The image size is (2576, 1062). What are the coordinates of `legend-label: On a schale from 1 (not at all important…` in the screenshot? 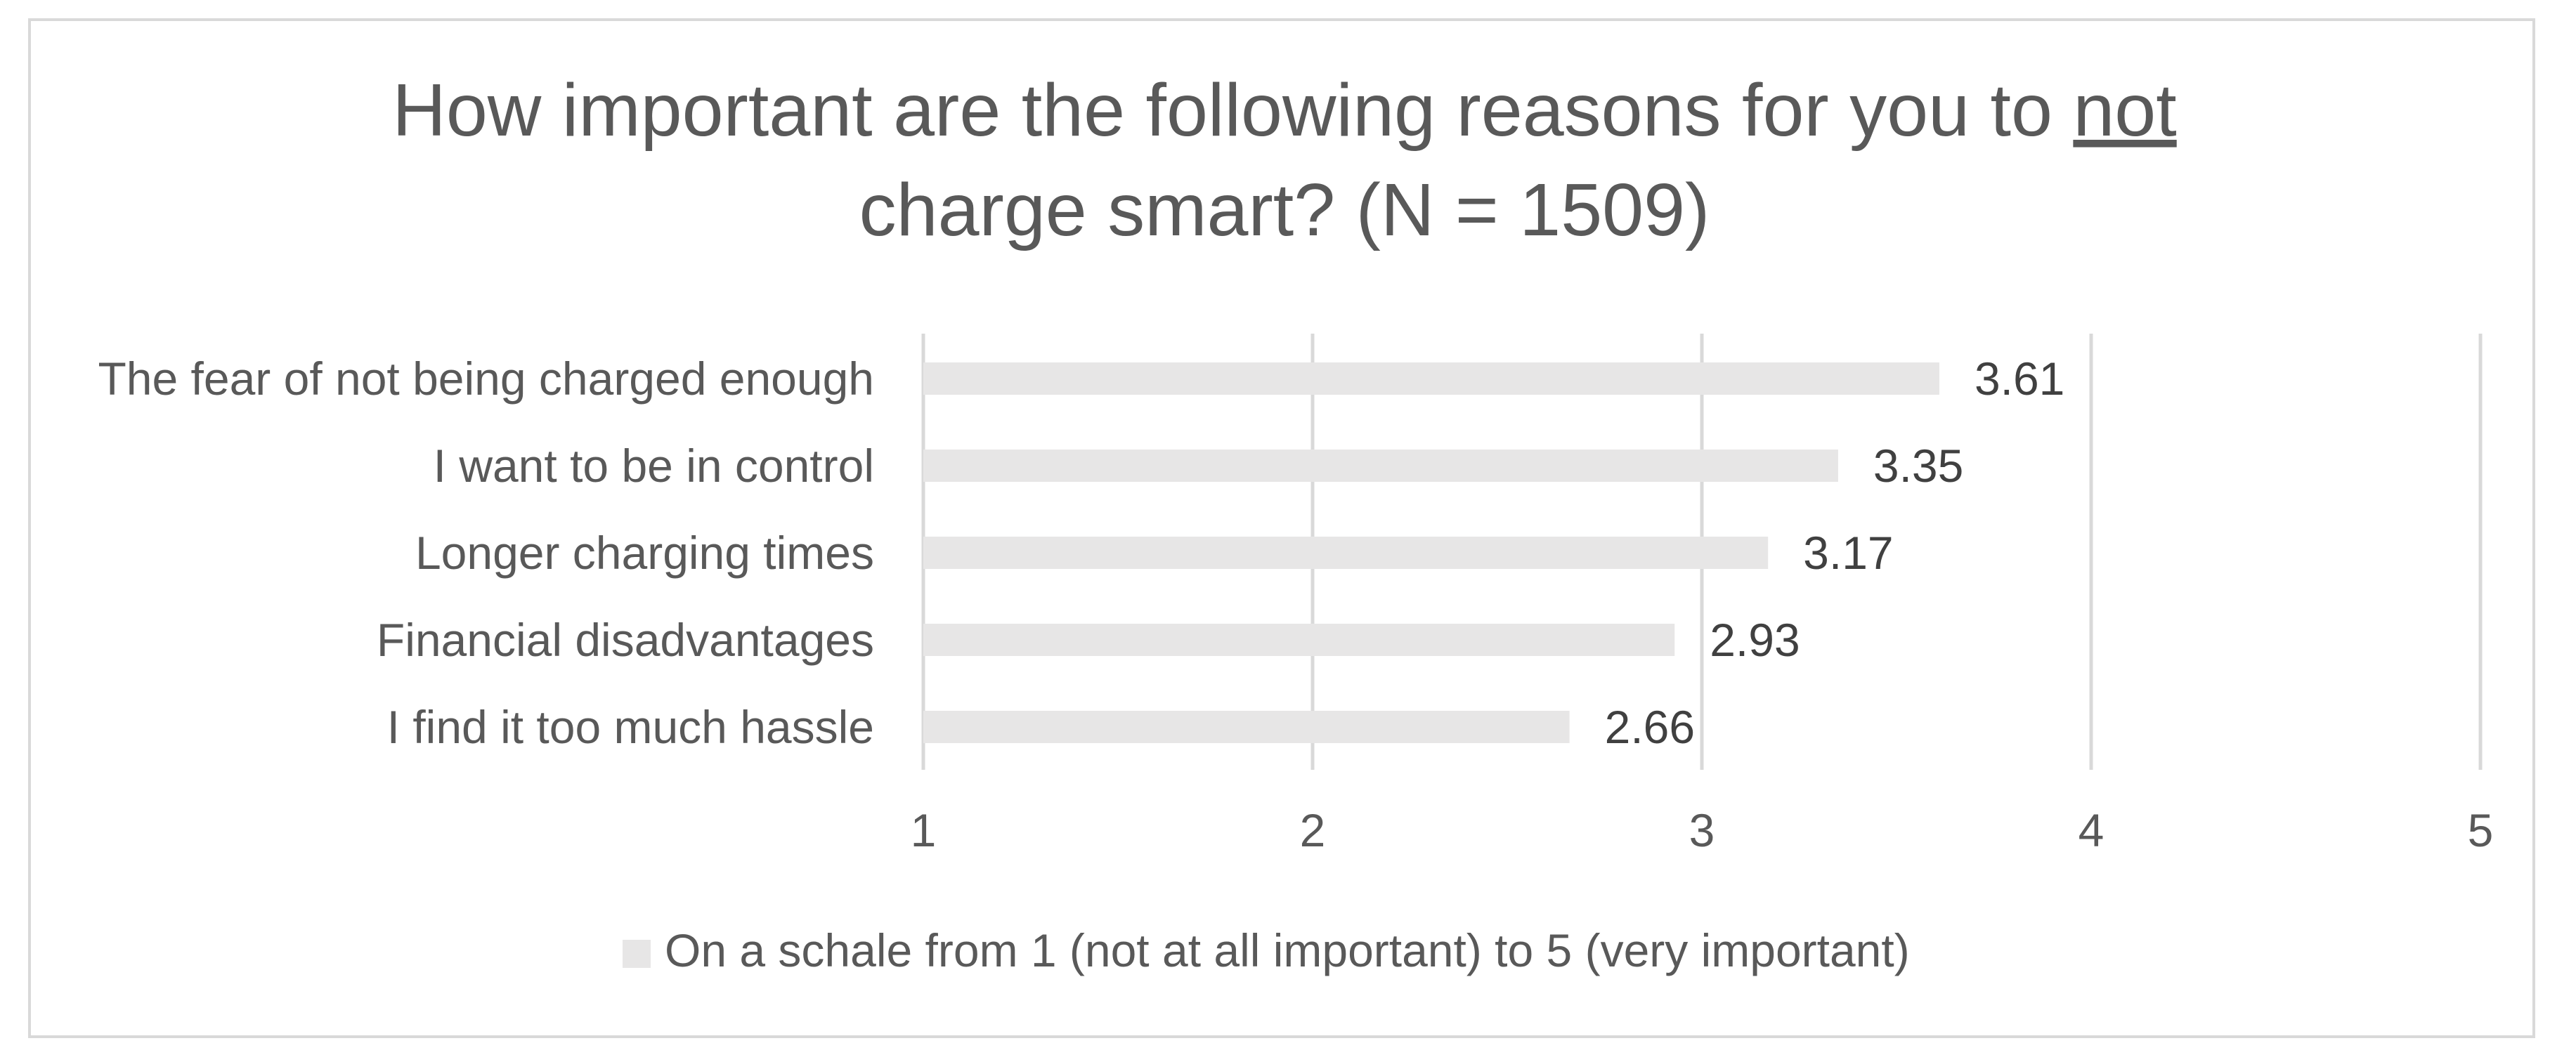 It's located at (1287, 950).